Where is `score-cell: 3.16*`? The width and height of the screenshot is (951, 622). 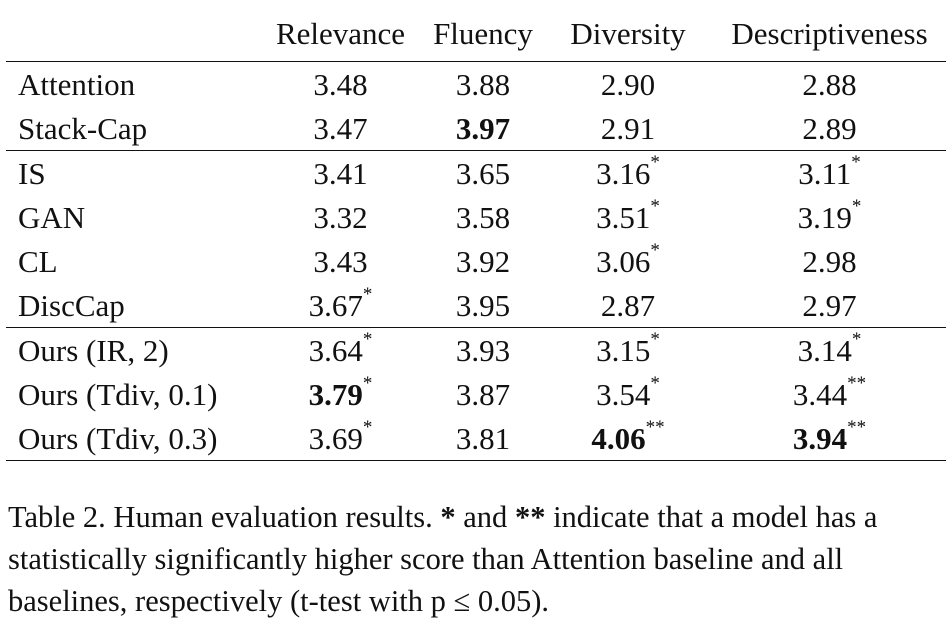
score-cell: 3.16* is located at coordinates (628, 172).